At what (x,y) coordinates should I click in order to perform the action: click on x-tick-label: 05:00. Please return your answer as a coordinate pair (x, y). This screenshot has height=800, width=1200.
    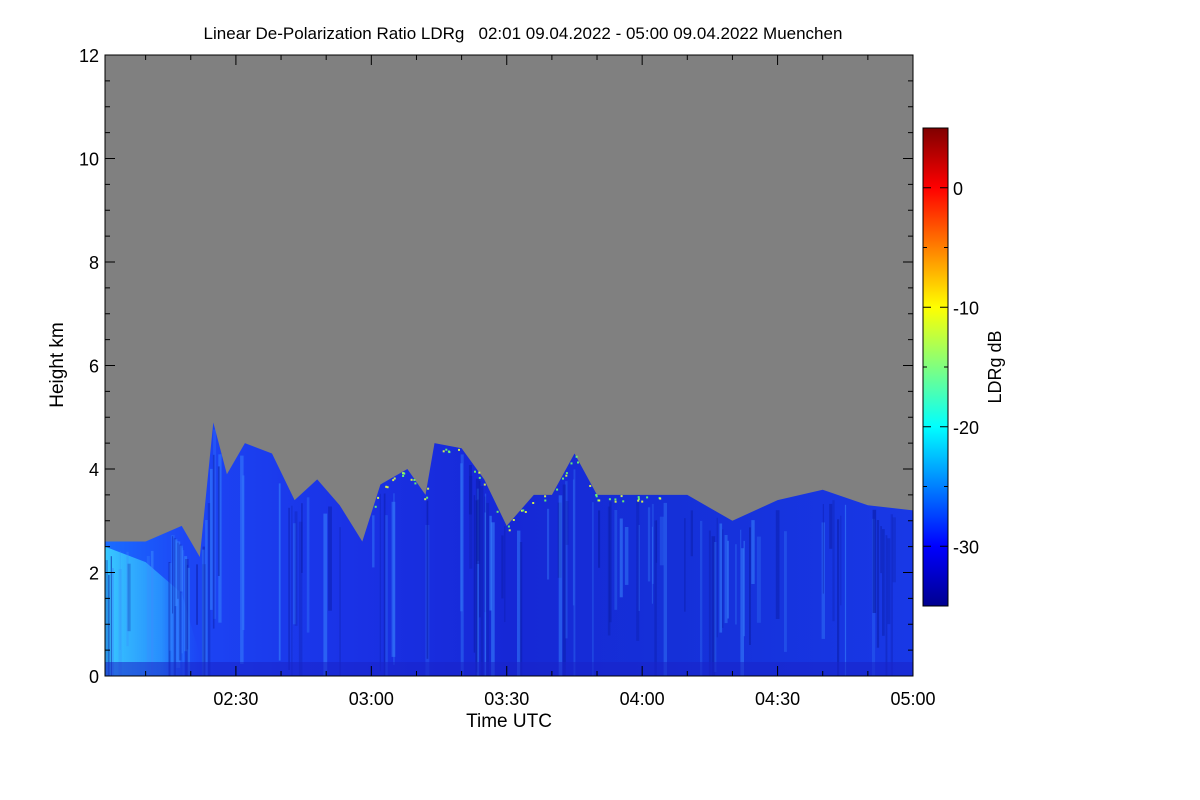
    Looking at the image, I should click on (912, 699).